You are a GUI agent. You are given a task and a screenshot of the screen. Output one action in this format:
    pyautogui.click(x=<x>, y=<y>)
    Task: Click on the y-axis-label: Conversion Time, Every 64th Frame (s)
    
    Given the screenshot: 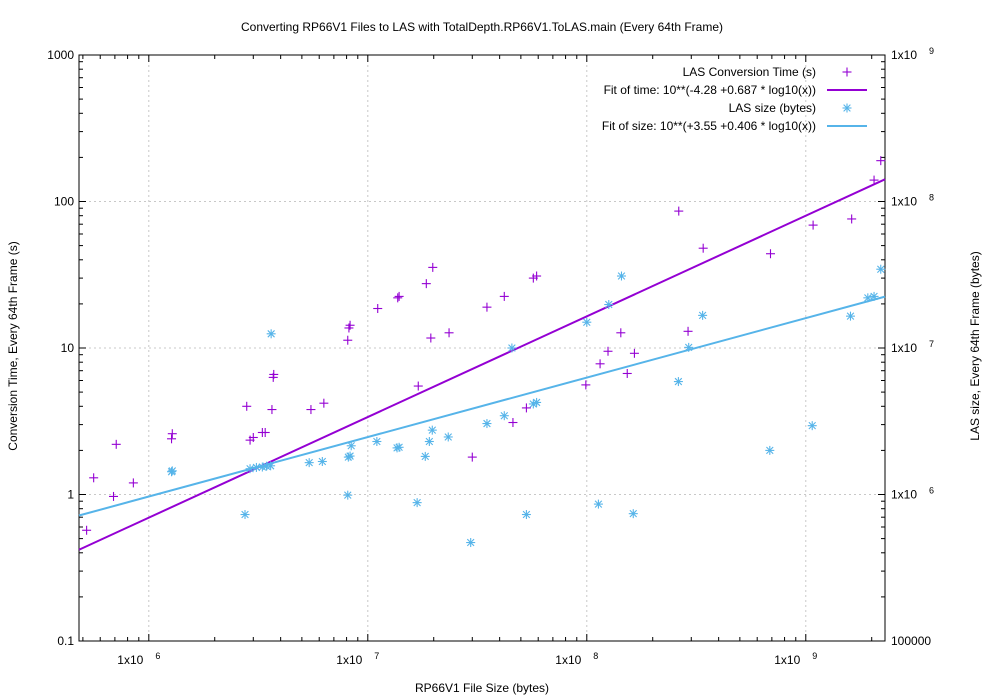 What is the action you would take?
    pyautogui.click(x=13, y=345)
    